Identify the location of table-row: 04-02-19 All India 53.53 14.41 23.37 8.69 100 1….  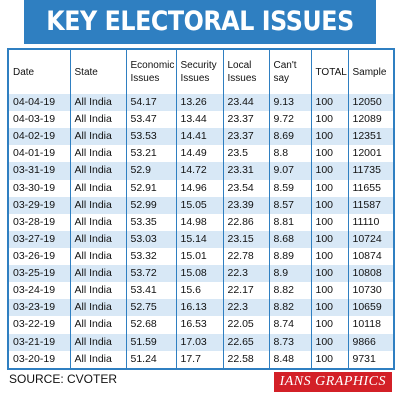
(200, 137).